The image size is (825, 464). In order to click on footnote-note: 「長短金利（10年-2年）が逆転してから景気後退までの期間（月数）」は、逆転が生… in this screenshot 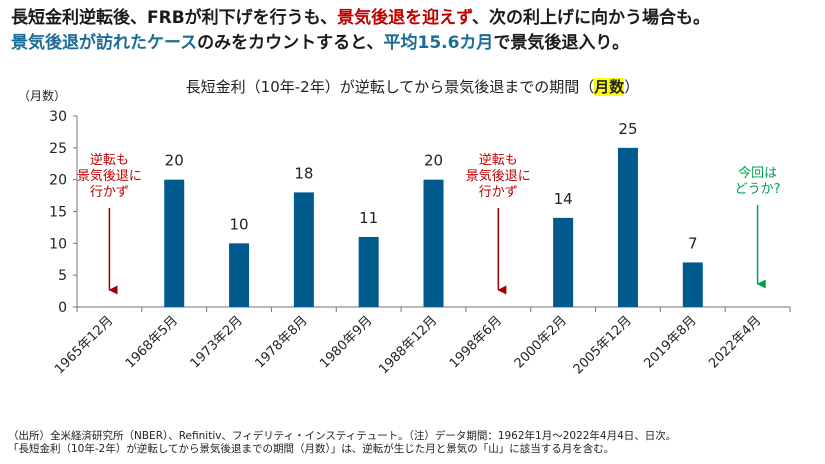, I will do `click(311, 449)`.